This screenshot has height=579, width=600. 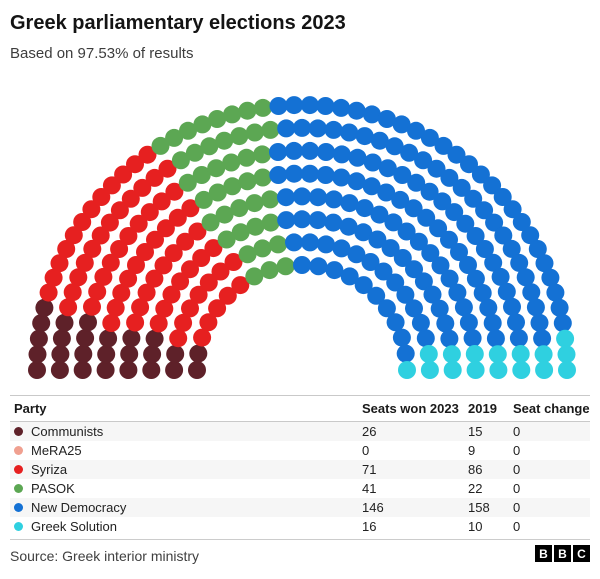 What do you see at coordinates (105, 556) in the screenshot?
I see `source-text: Source: Greek interior ministry` at bounding box center [105, 556].